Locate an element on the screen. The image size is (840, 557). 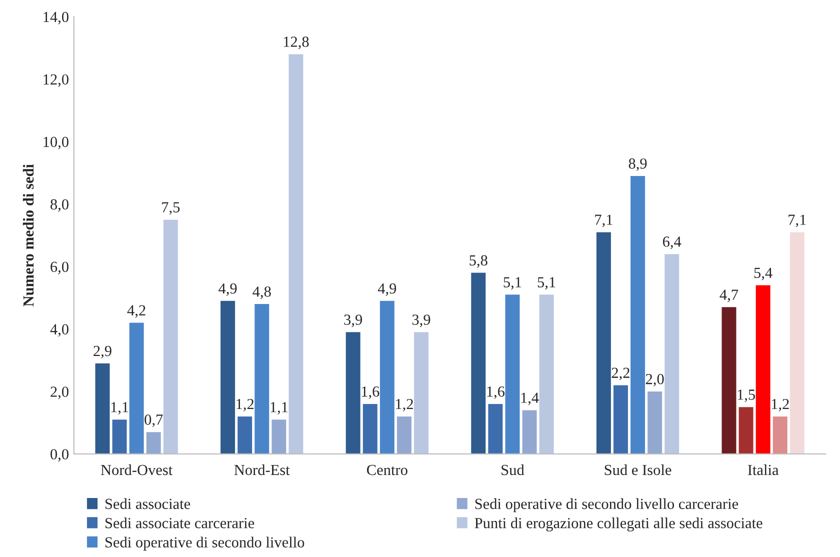
x-tick-label: Italia is located at coordinates (763, 470).